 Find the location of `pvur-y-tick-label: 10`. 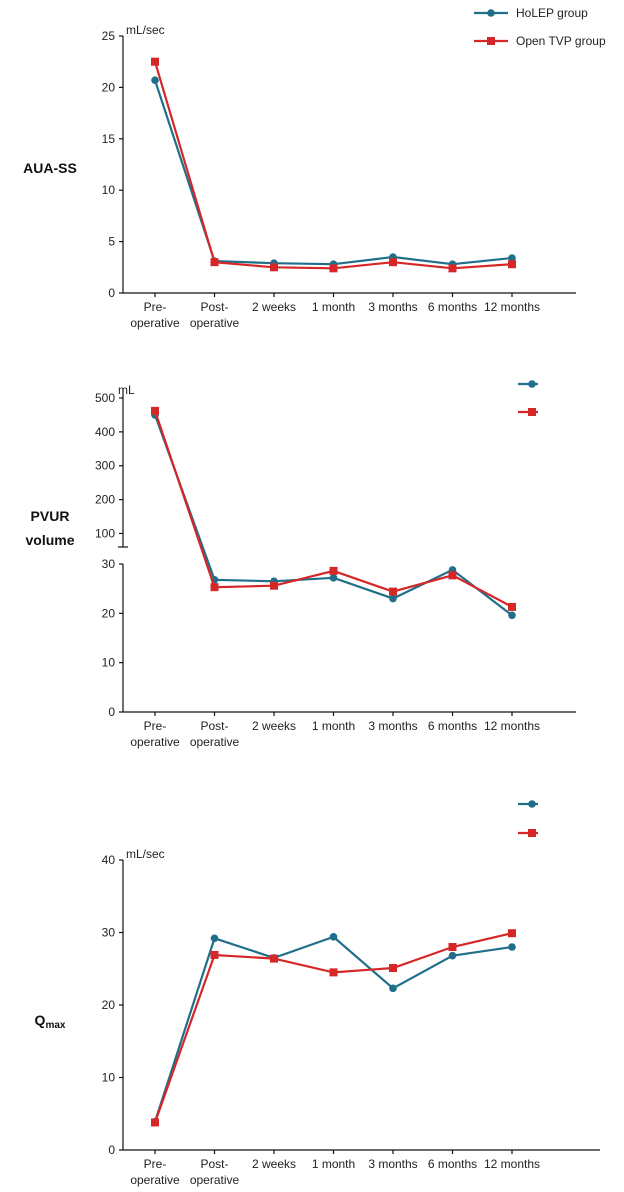

pvur-y-tick-label: 10 is located at coordinates (109, 663).